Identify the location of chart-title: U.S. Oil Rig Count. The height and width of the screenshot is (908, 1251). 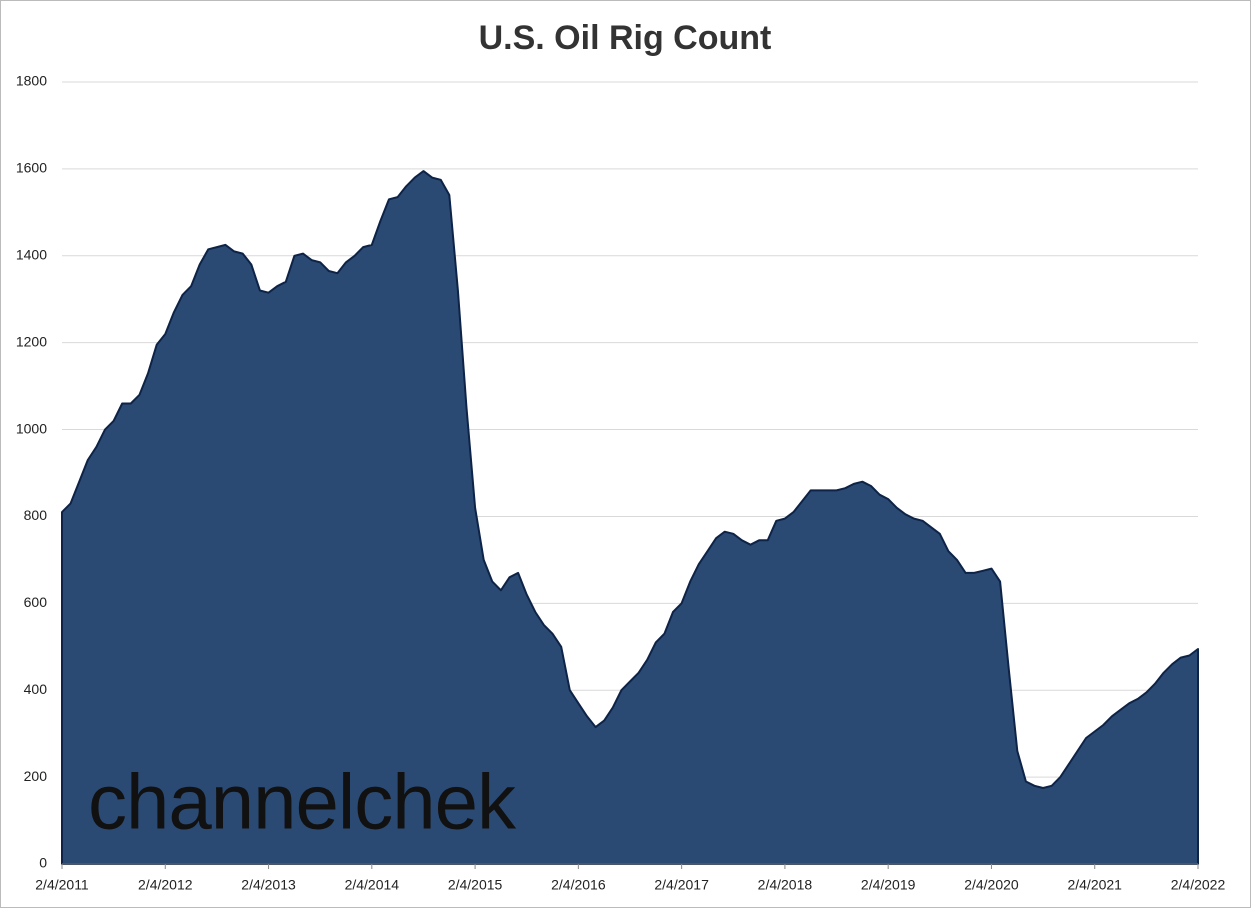
(625, 38).